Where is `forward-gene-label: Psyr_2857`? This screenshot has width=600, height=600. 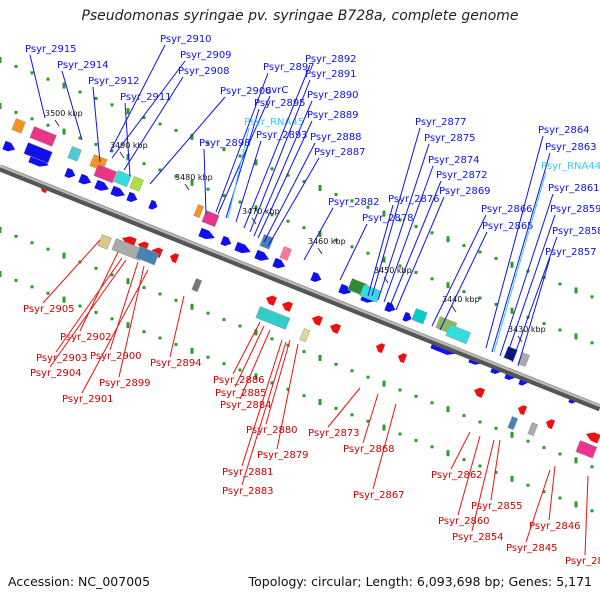
forward-gene-label: Psyr_2857 is located at coordinates (571, 252).